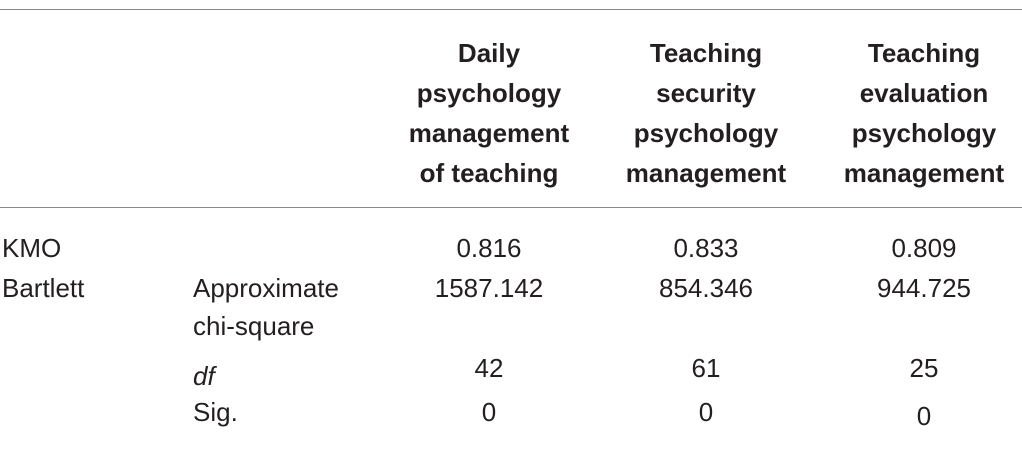 This screenshot has width=1022, height=452. What do you see at coordinates (489, 248) in the screenshot?
I see `table-cell: 0.816` at bounding box center [489, 248].